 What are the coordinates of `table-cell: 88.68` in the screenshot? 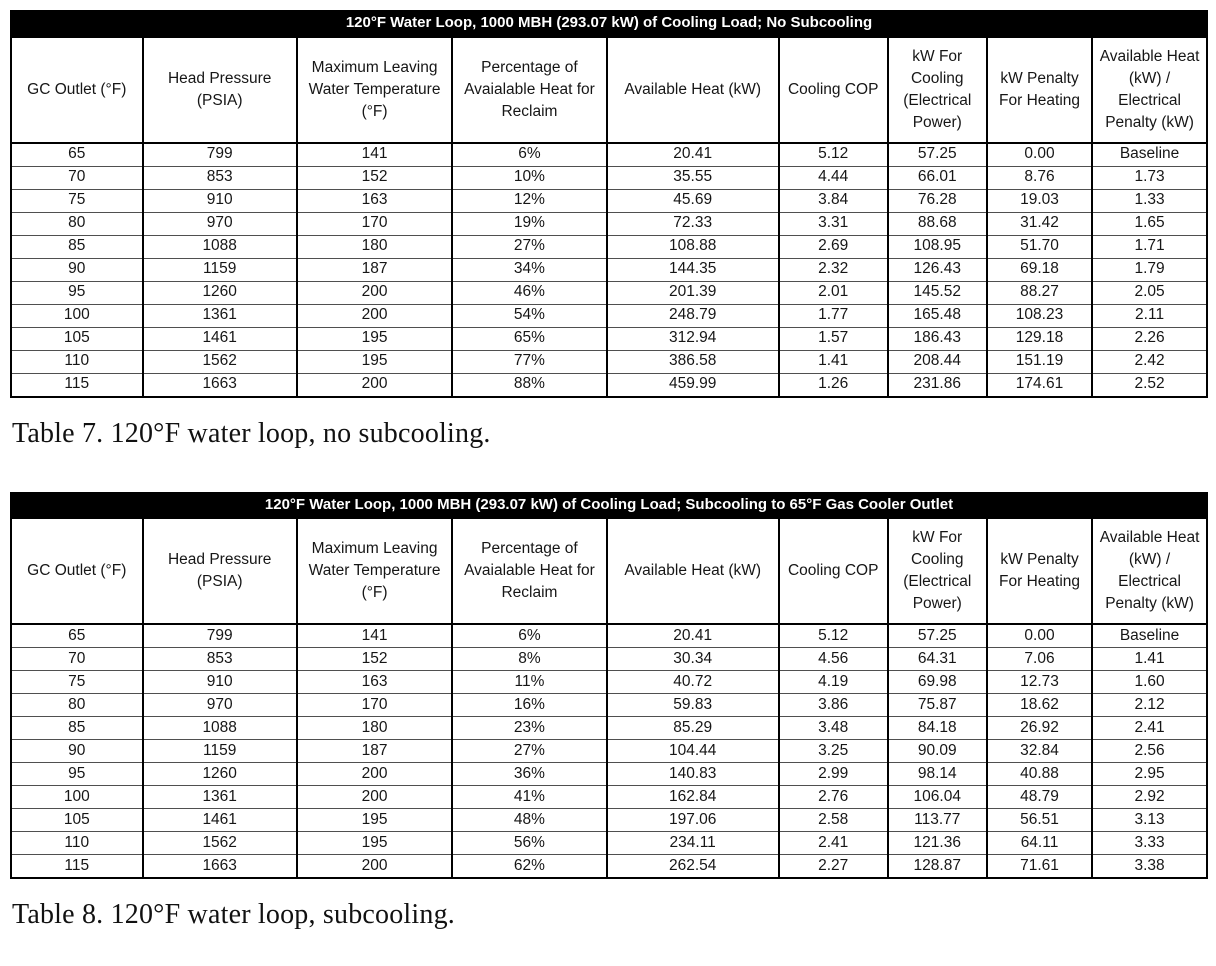 It's located at (937, 223).